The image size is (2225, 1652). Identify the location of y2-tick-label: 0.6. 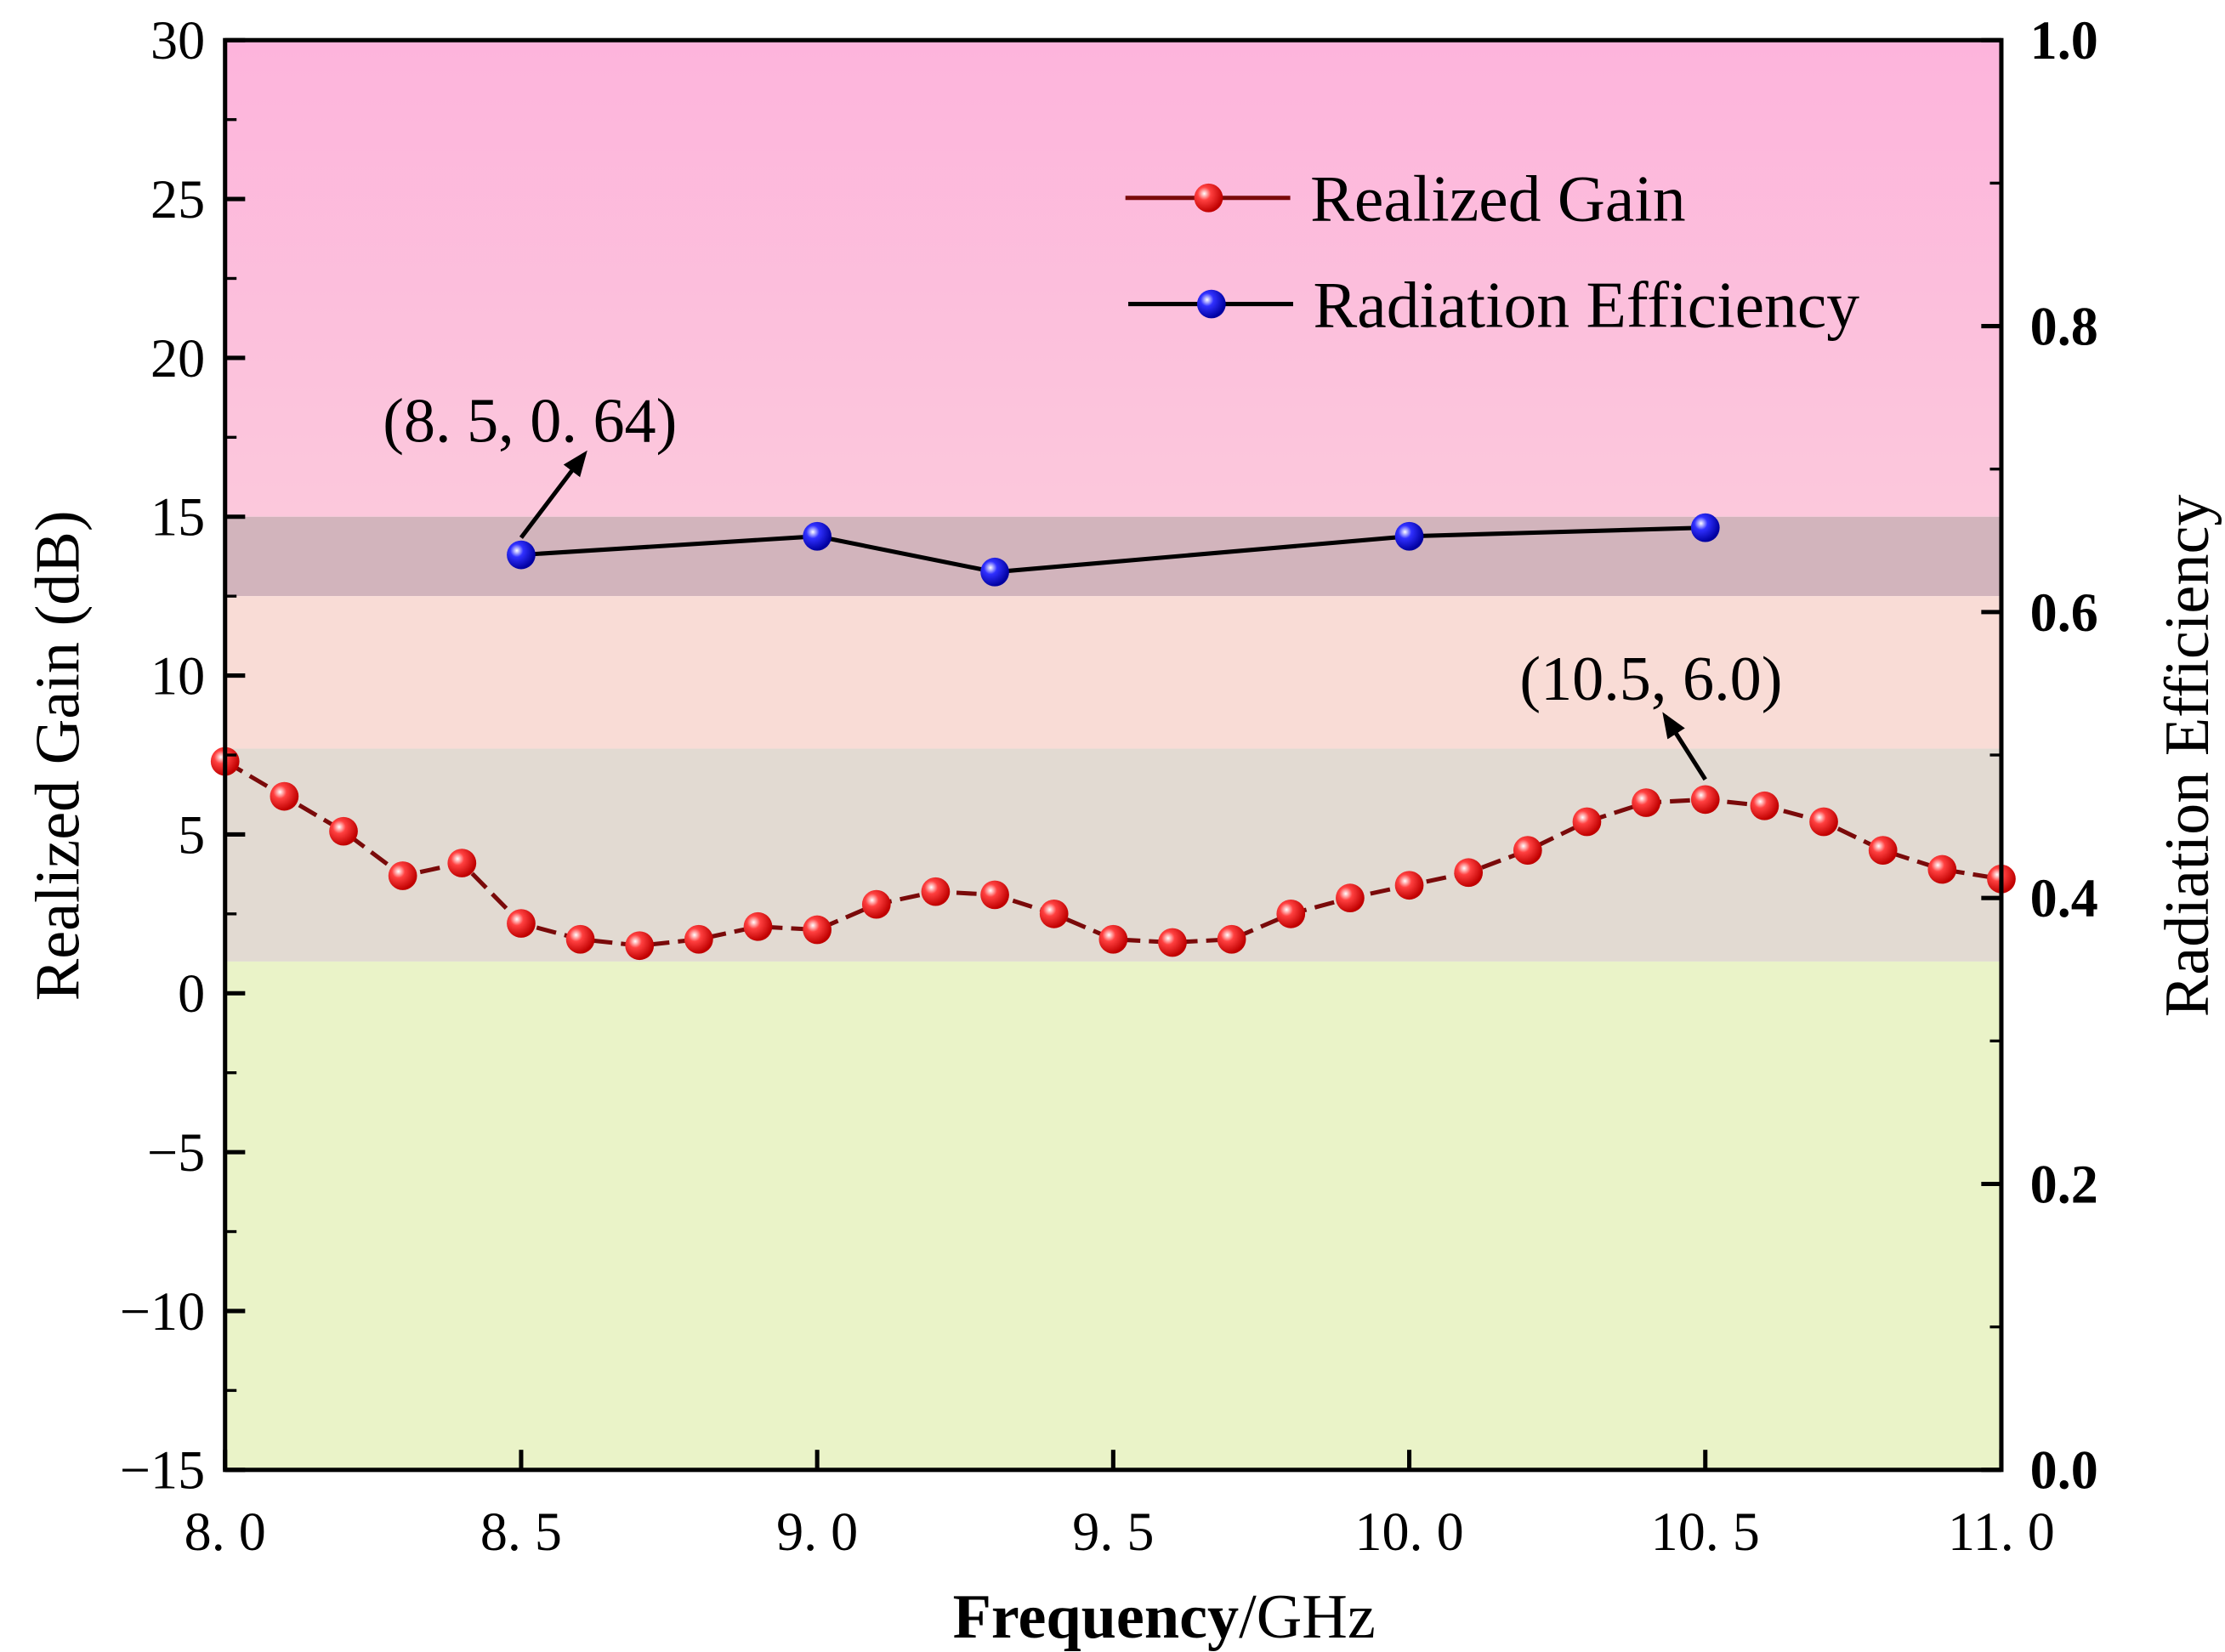
(2064, 612).